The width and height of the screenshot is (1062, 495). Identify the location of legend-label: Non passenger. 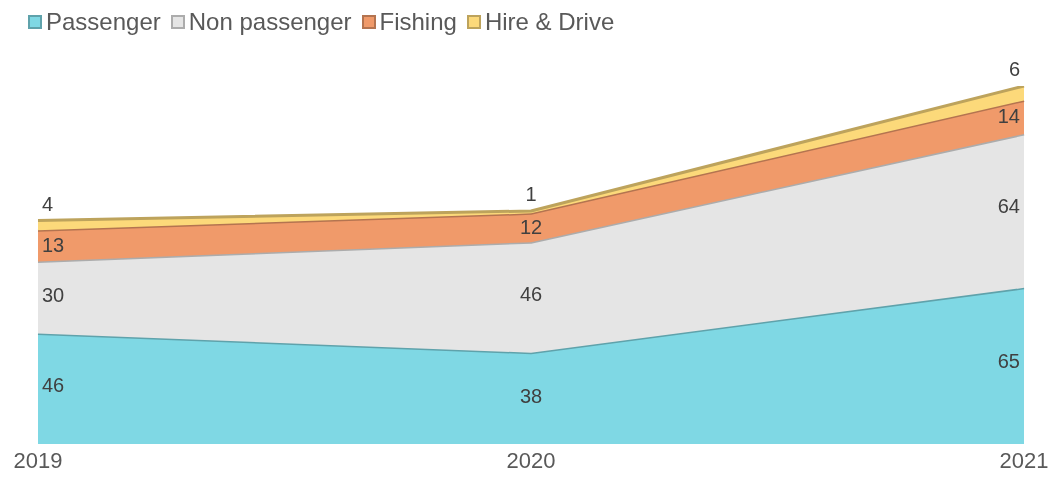
(270, 22).